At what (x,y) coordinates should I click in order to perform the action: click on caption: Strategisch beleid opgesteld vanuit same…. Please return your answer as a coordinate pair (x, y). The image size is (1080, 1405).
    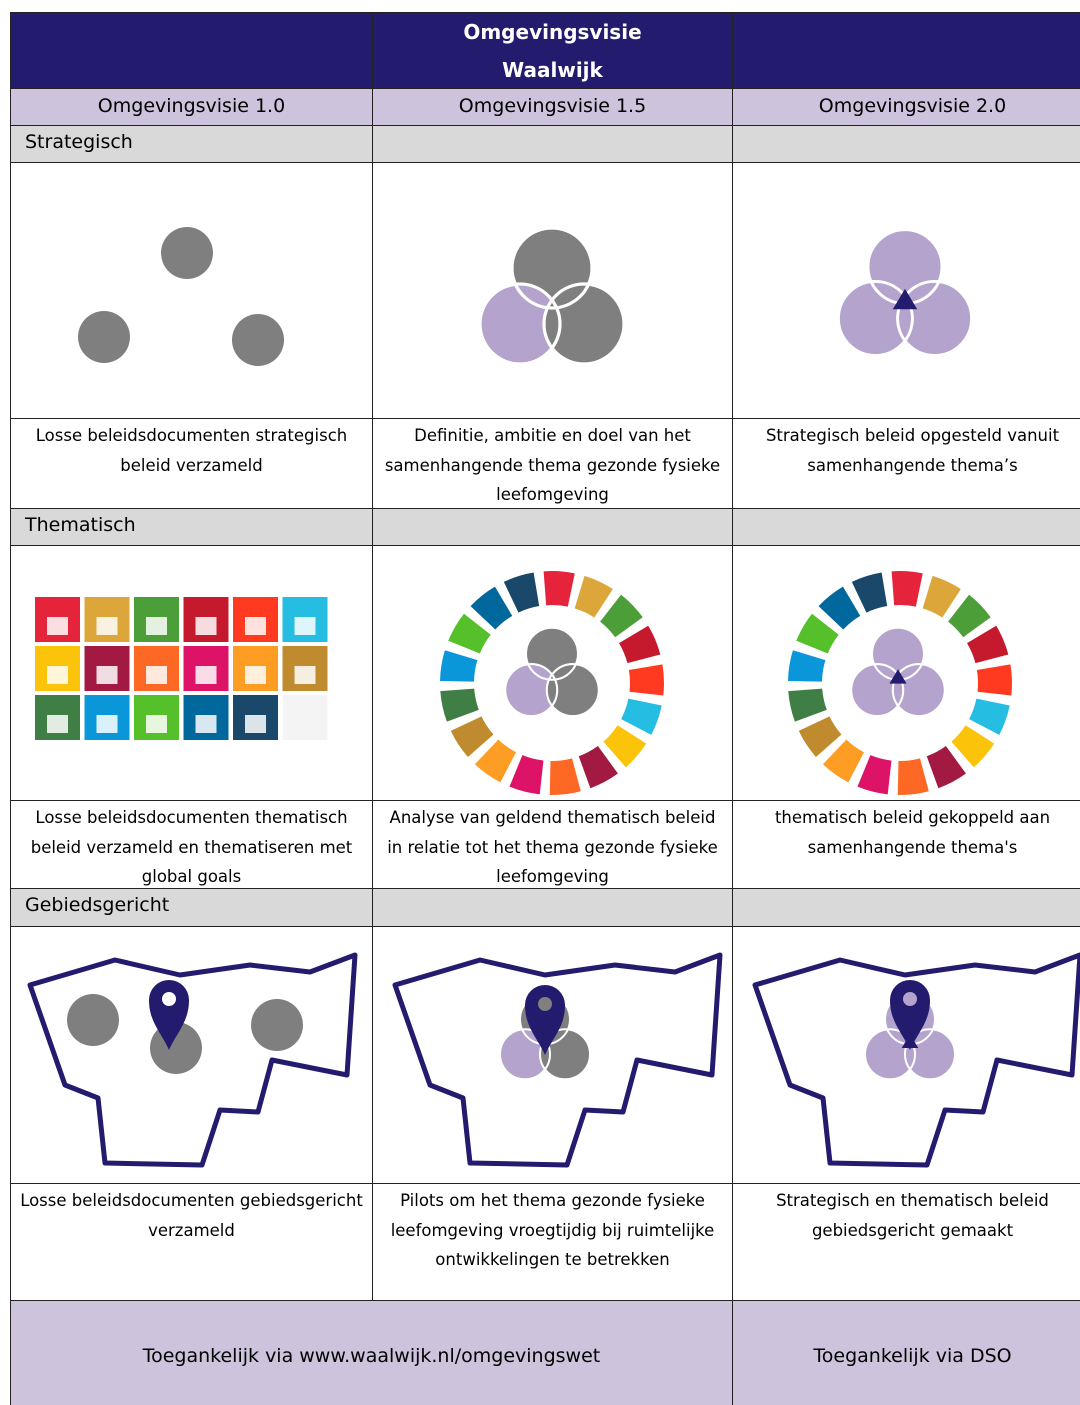
    Looking at the image, I should click on (906, 463).